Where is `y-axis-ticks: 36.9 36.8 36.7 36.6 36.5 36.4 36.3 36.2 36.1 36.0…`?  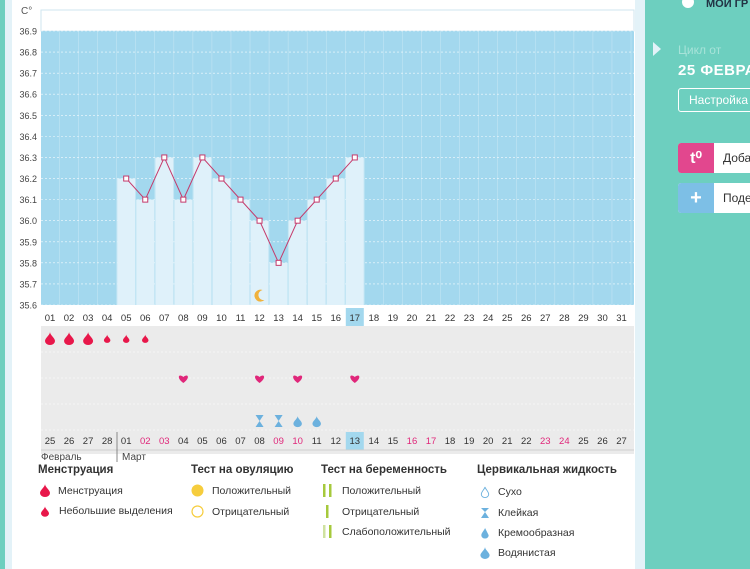
y-axis-ticks: 36.9 36.8 36.7 36.6 36.5 36.4 36.3 36.2 36.1 36.0… is located at coordinates (28, 169).